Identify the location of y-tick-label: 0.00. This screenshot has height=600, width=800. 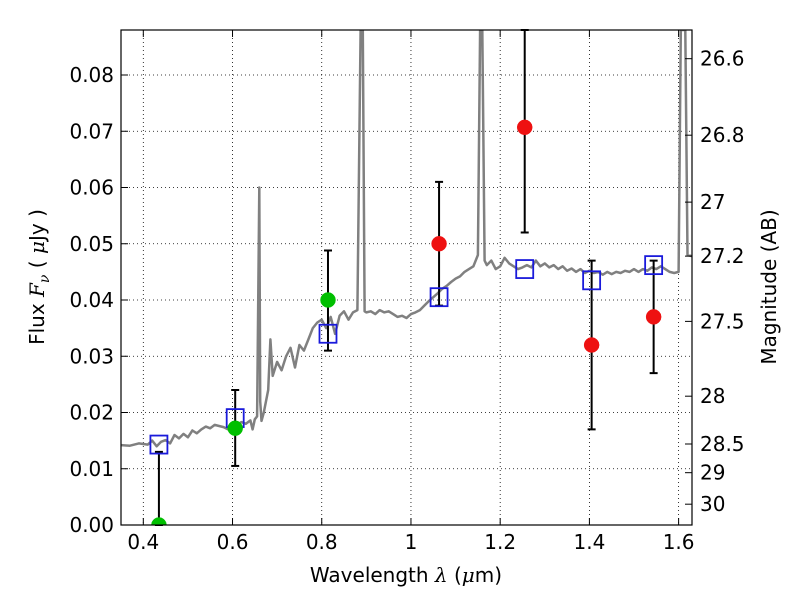
(91, 525).